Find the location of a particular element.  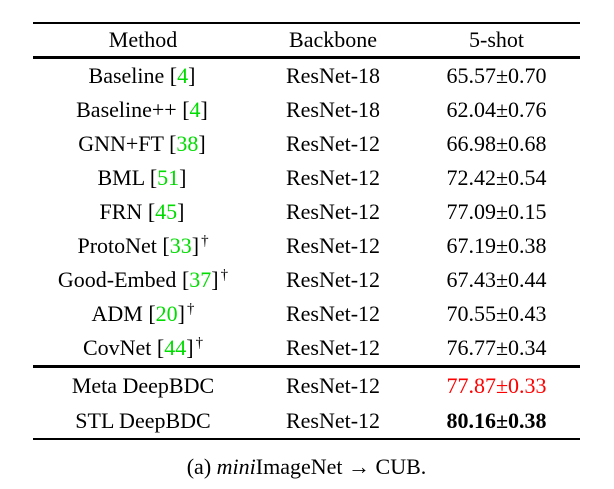

method-cell: CovNet [44] † is located at coordinates (143, 348).